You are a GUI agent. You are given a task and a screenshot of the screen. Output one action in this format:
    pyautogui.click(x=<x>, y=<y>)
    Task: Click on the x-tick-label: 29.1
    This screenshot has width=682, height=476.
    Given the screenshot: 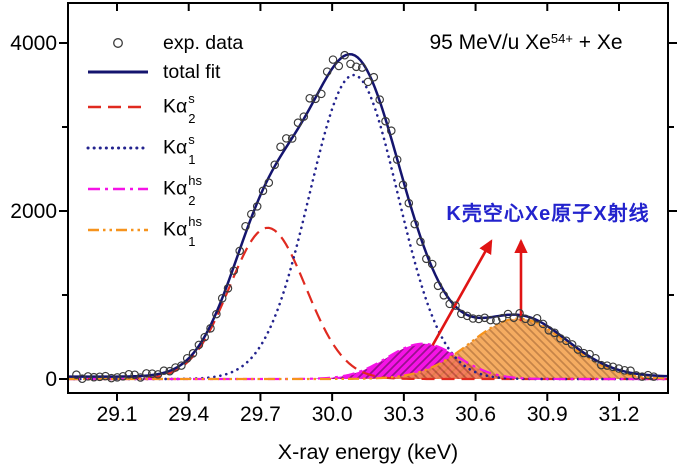 What is the action you would take?
    pyautogui.click(x=117, y=414)
    